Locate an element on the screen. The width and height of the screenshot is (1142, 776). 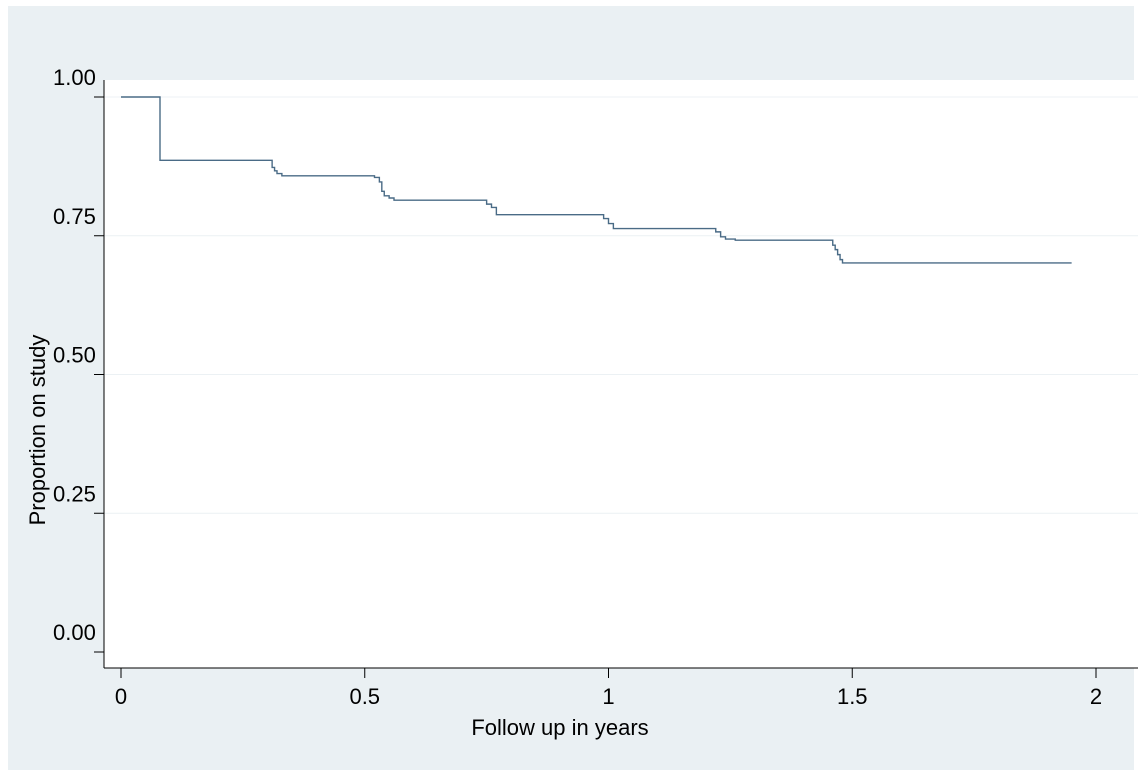
y-tick-label-4: 1.00 is located at coordinates (74, 77).